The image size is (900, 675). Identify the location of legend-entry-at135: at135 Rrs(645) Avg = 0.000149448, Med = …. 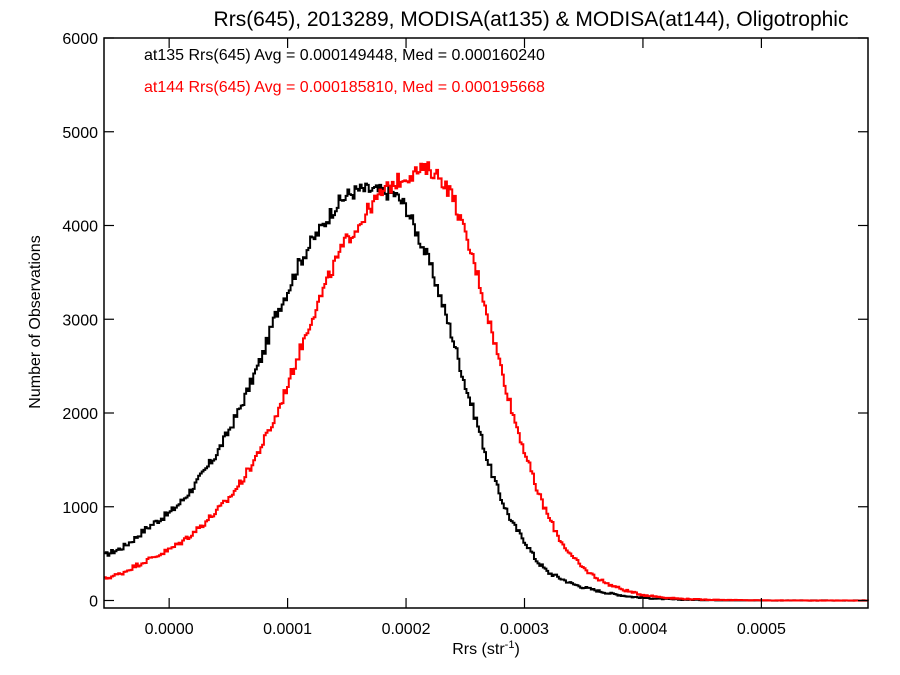
(344, 55).